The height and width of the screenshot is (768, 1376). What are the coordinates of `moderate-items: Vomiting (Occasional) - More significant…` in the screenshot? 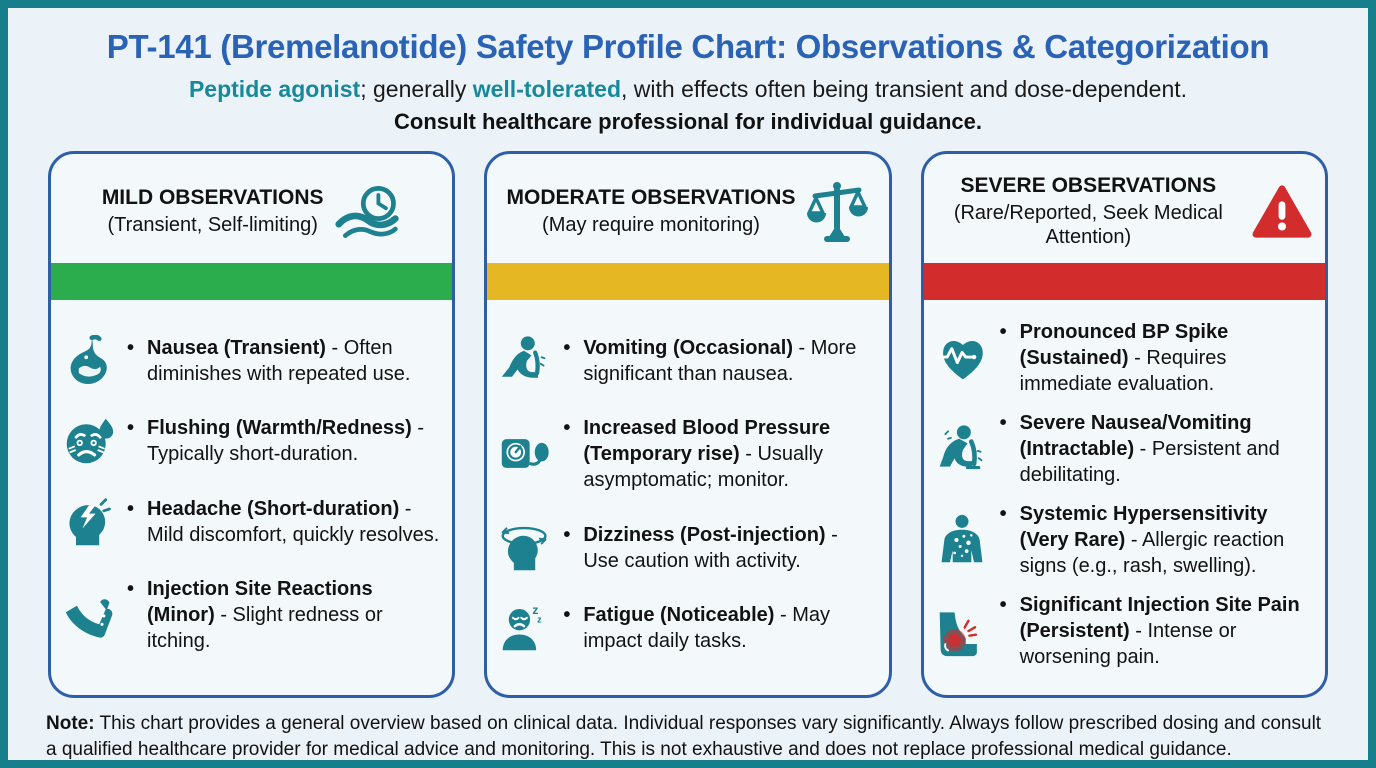 It's located at (687, 497).